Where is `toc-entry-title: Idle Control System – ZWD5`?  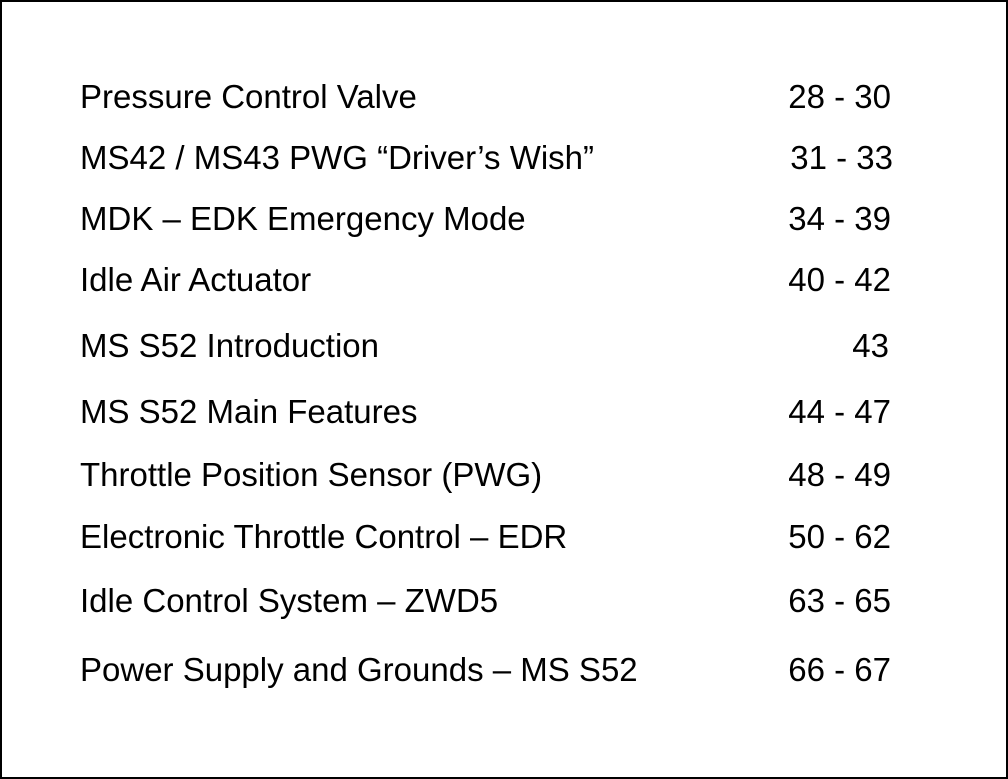
toc-entry-title: Idle Control System – ZWD5 is located at coordinates (289, 600).